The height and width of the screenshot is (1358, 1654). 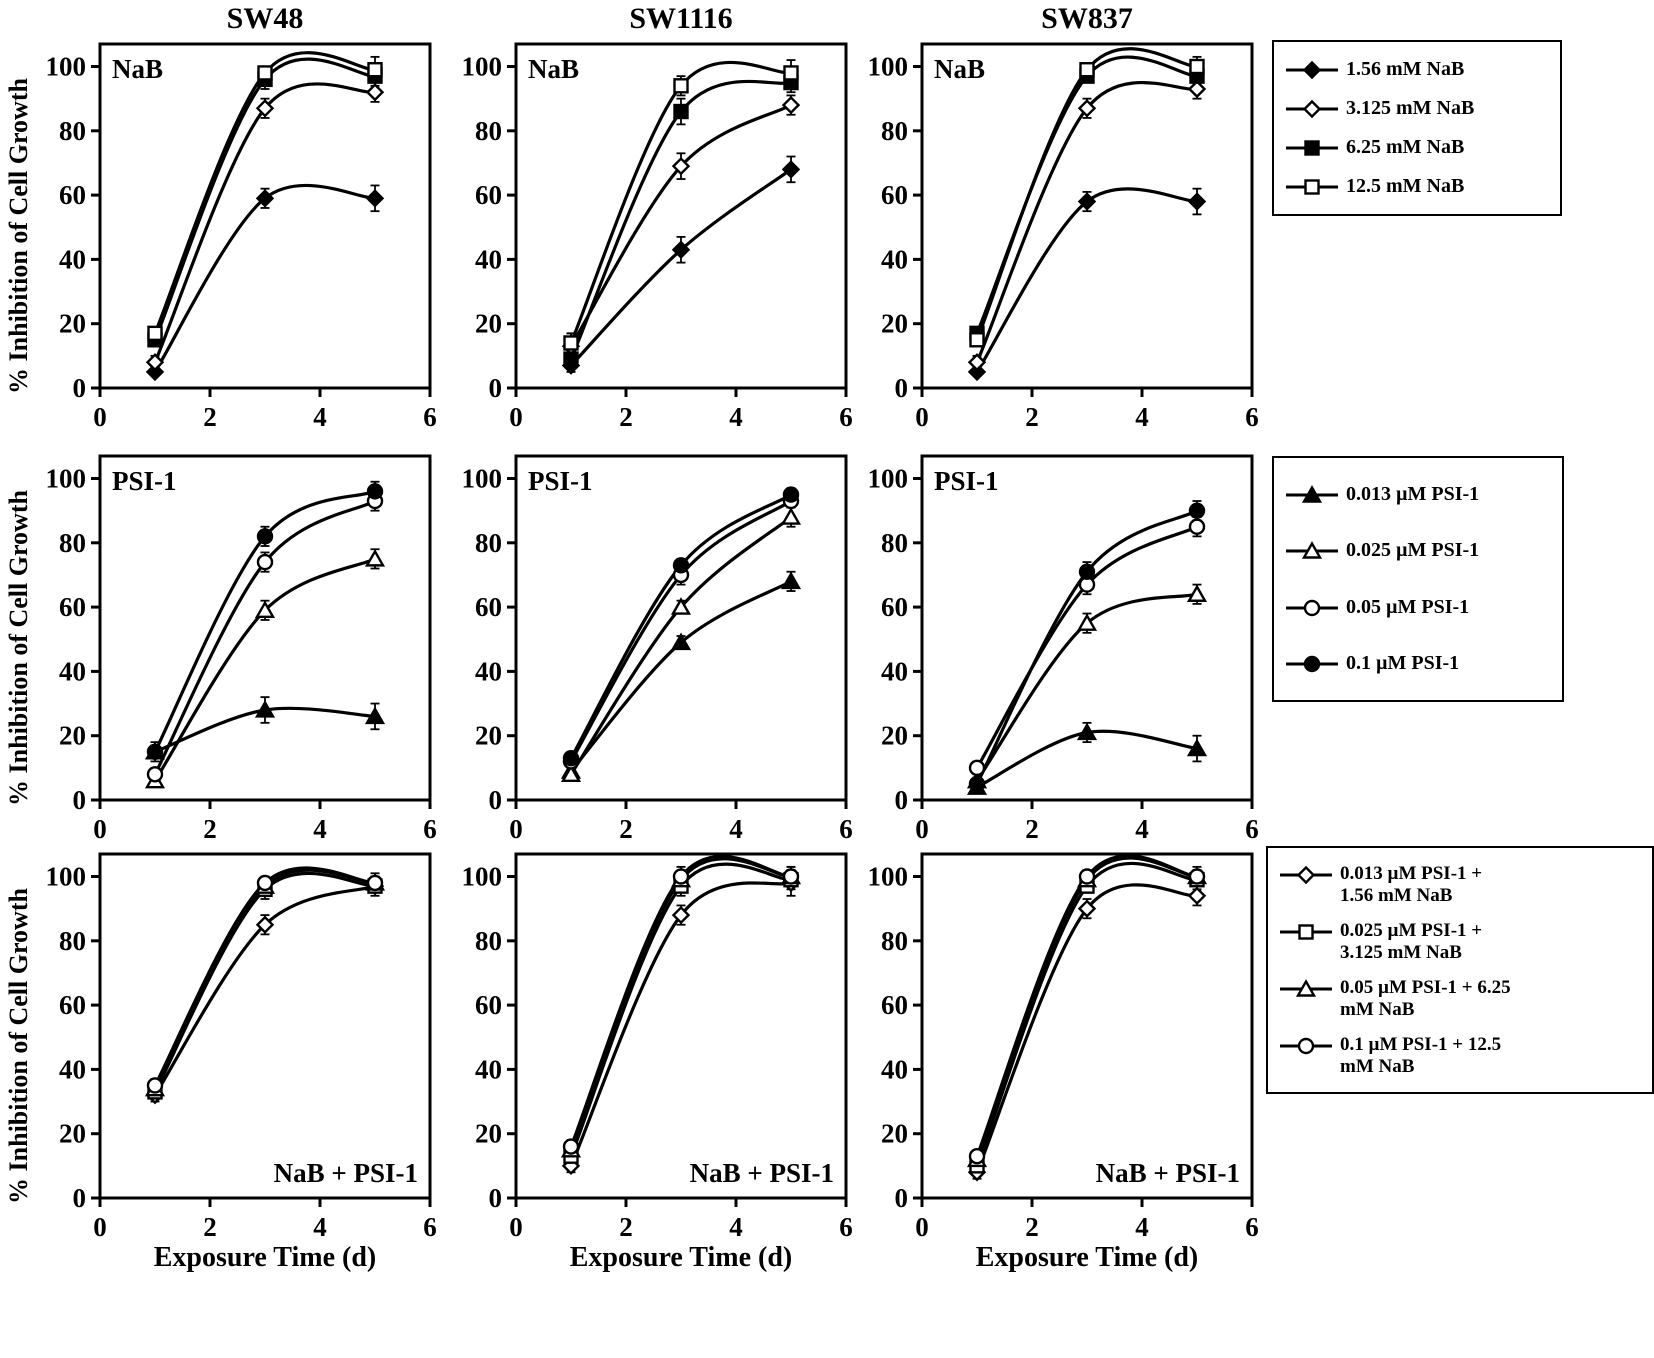 I want to click on square-filled-legend-icon, so click(x=1312, y=148).